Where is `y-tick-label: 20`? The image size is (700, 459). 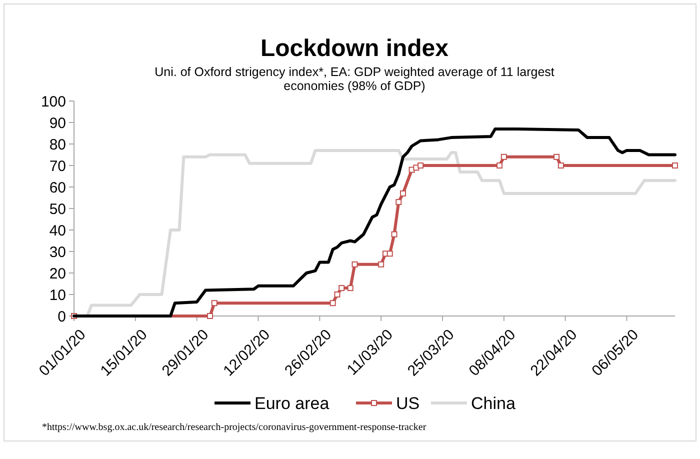
y-tick-label: 20 is located at coordinates (57, 273).